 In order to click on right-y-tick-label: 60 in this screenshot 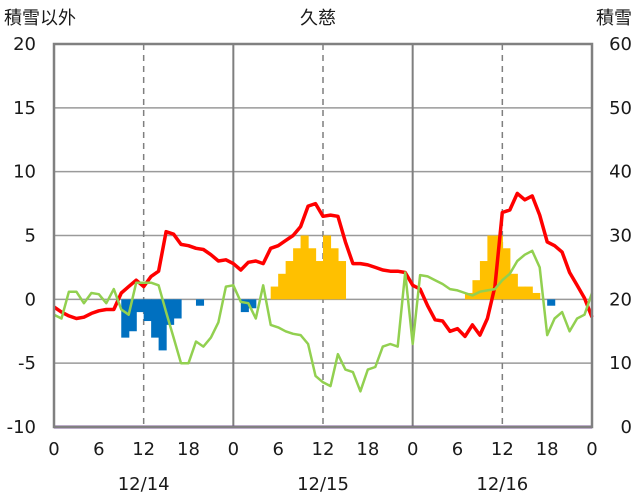, I will do `click(620, 44)`.